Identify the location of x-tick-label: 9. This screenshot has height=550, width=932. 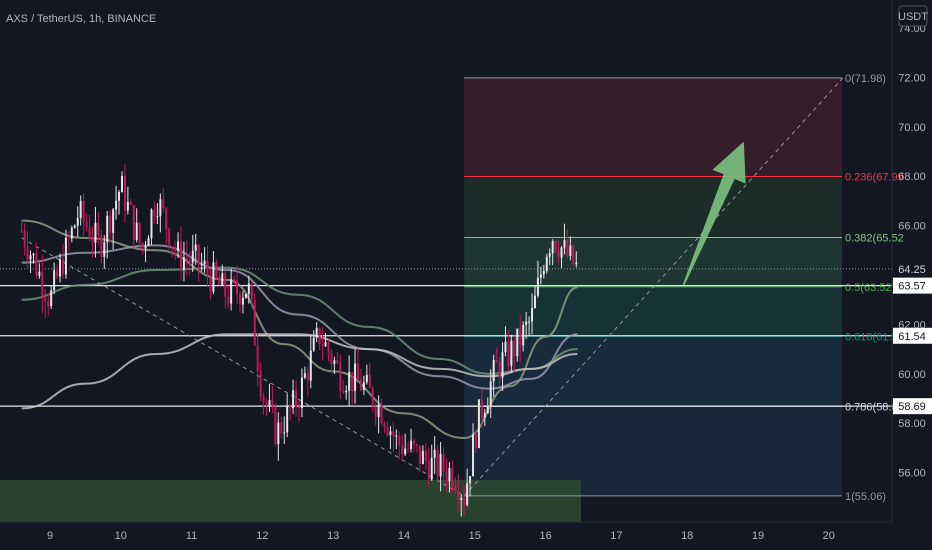
(50, 536).